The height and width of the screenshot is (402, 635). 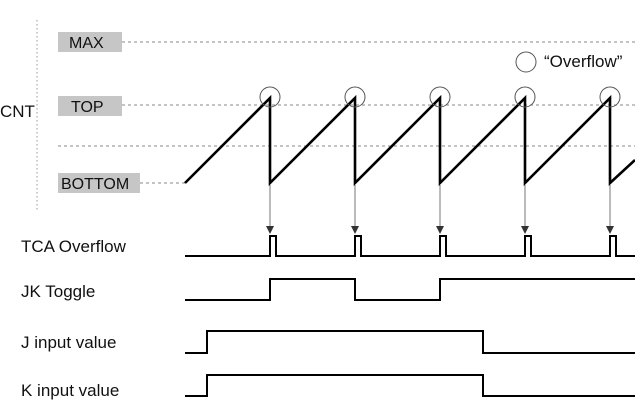 I want to click on max-level-tag: MAX, so click(x=90, y=42).